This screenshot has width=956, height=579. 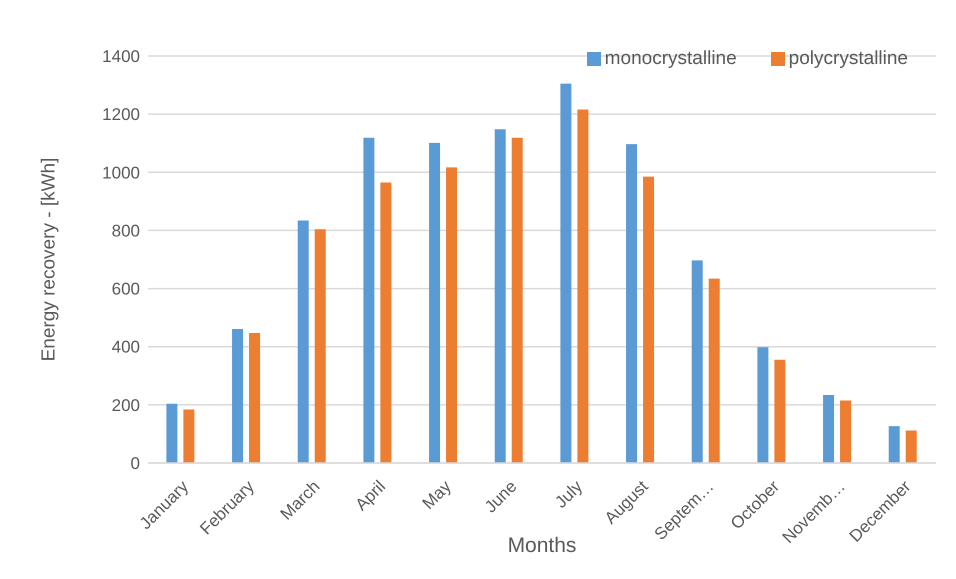 I want to click on y-tick-label: 1200, so click(x=121, y=114).